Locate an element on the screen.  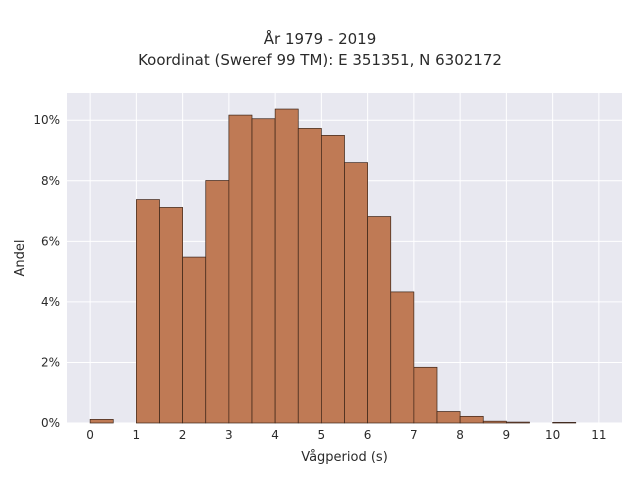
y-axis-ticks: 0% 2% 4% 6% 8% 10% is located at coordinates (46, 271).